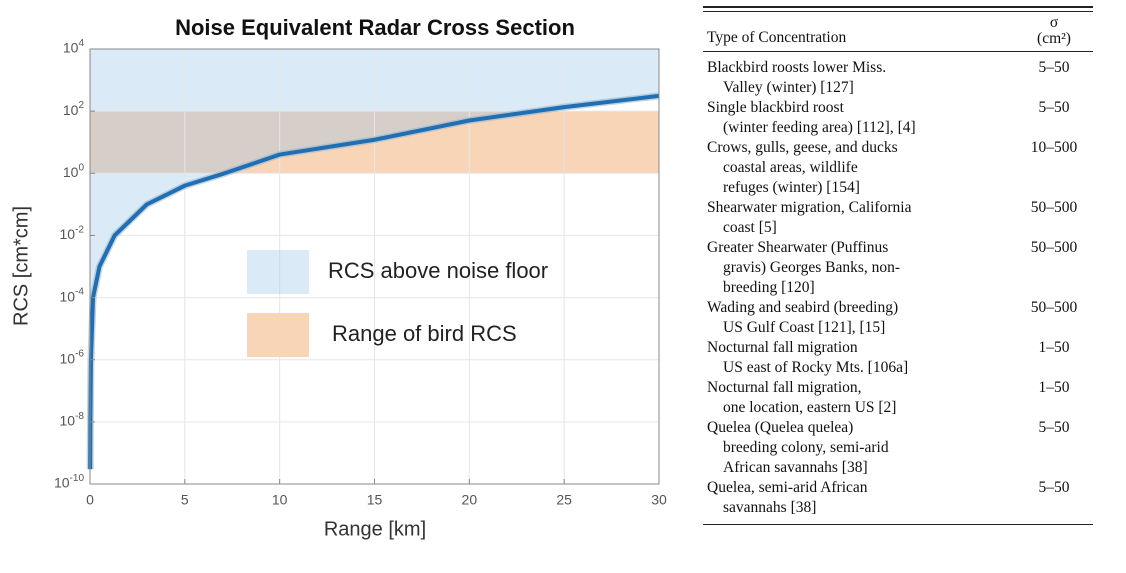 This screenshot has width=1126, height=573. I want to click on tick-exponent: -8, so click(79, 415).